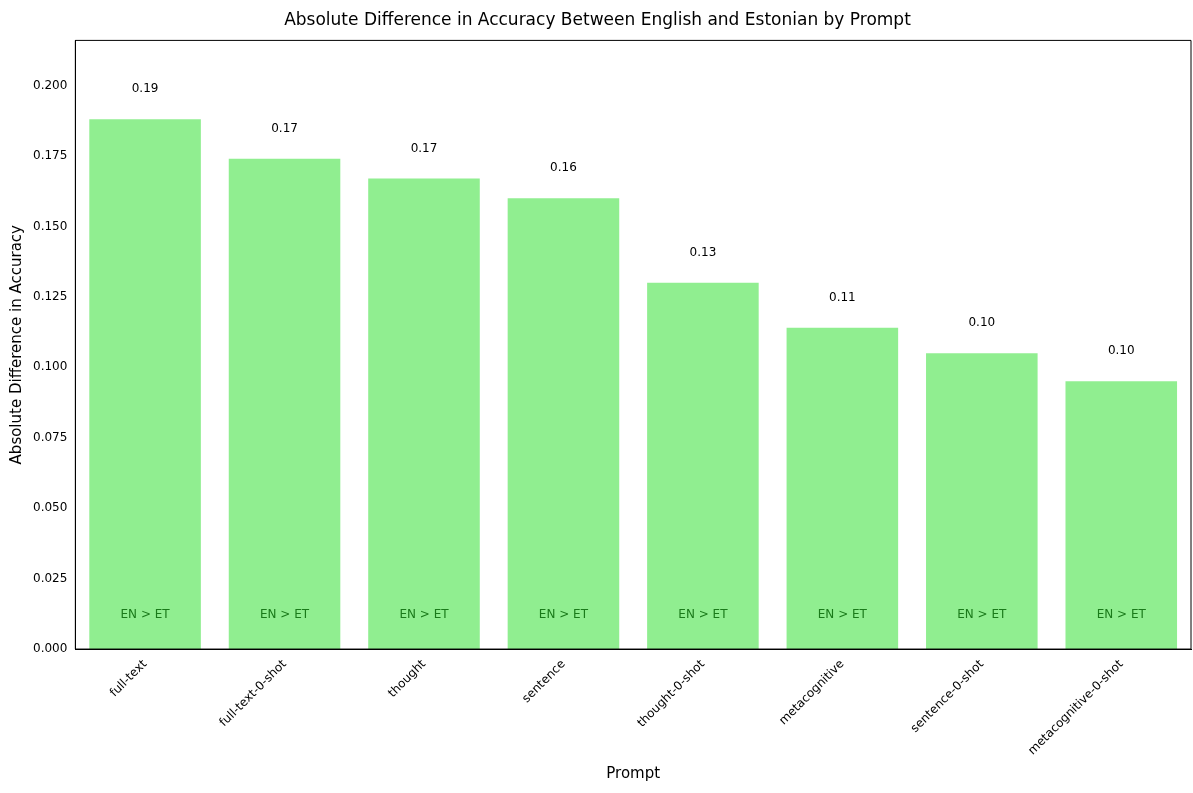 Image resolution: width=1193 pixels, height=793 pixels. I want to click on data-label: 0.11, so click(842, 296).